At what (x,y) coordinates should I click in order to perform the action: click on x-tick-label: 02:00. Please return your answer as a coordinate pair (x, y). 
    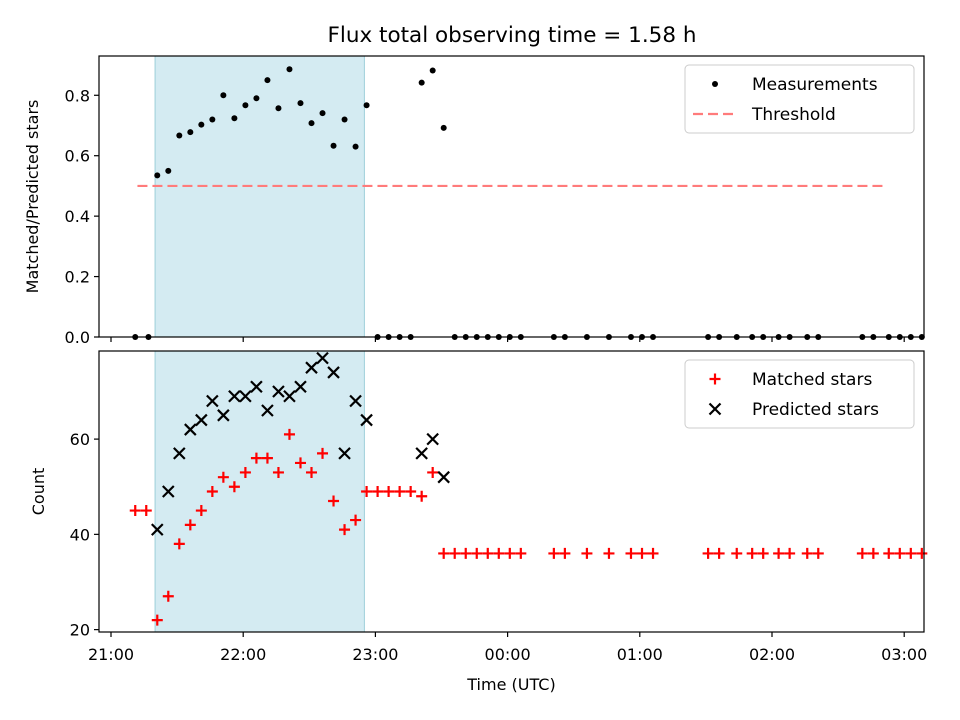
    Looking at the image, I should click on (772, 654).